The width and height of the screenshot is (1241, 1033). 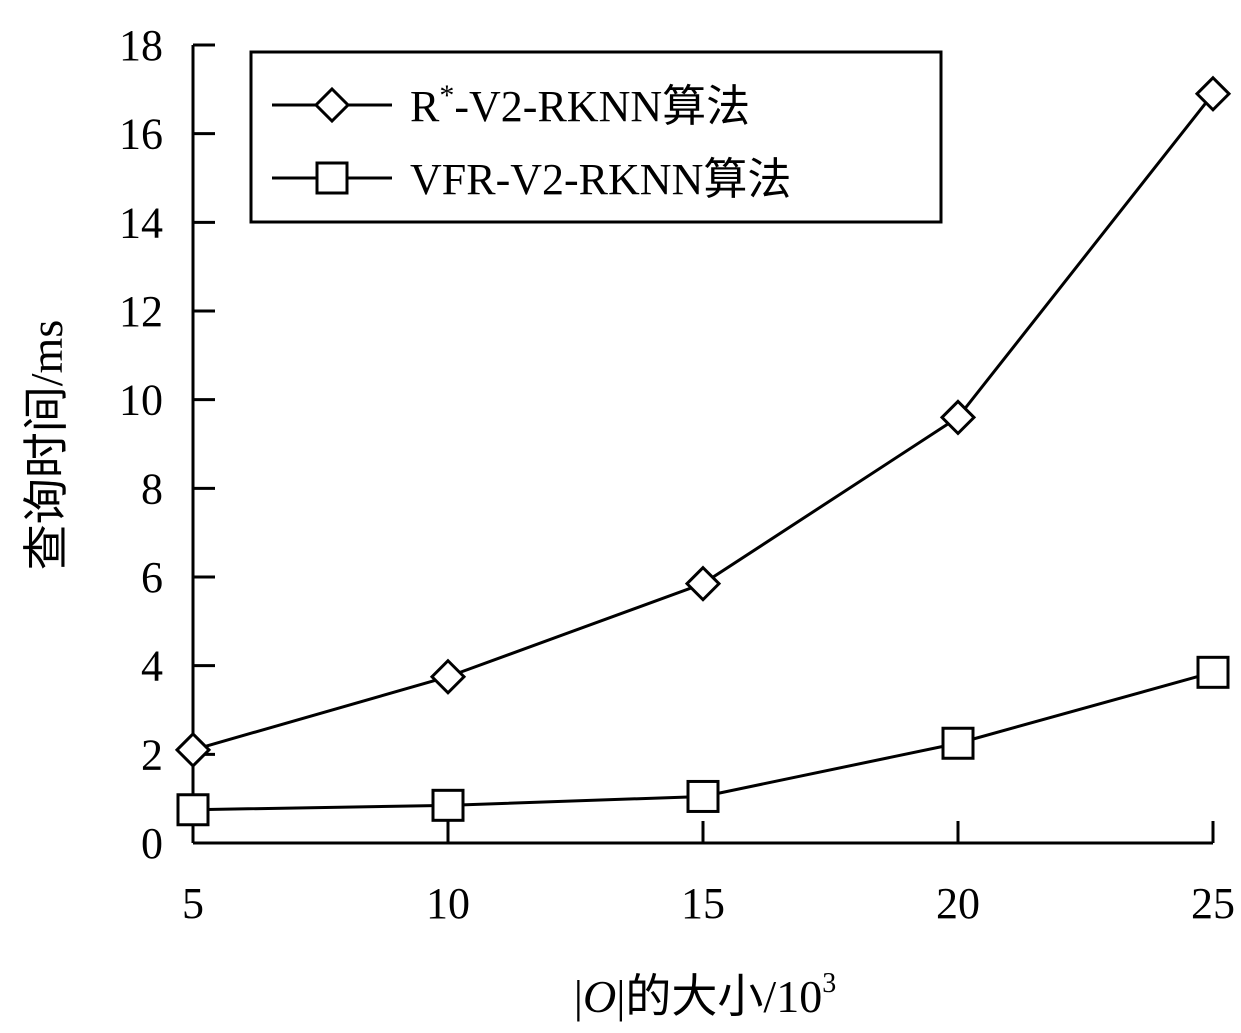 I want to click on x-tick-label: 10, so click(x=448, y=903).